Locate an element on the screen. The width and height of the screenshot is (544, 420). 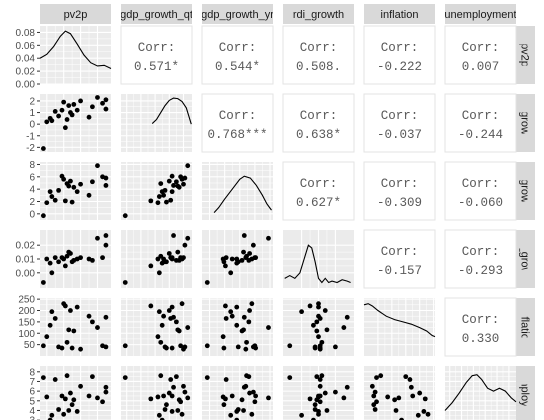
corr-value: 0.627* is located at coordinates (318, 203).